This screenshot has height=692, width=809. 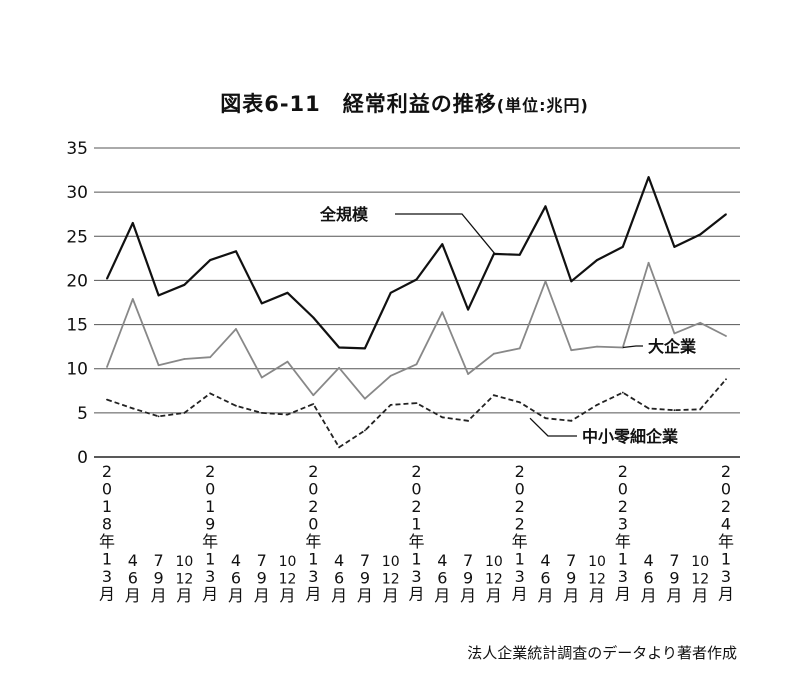 I want to click on y-tick-label: 20, so click(x=77, y=281).